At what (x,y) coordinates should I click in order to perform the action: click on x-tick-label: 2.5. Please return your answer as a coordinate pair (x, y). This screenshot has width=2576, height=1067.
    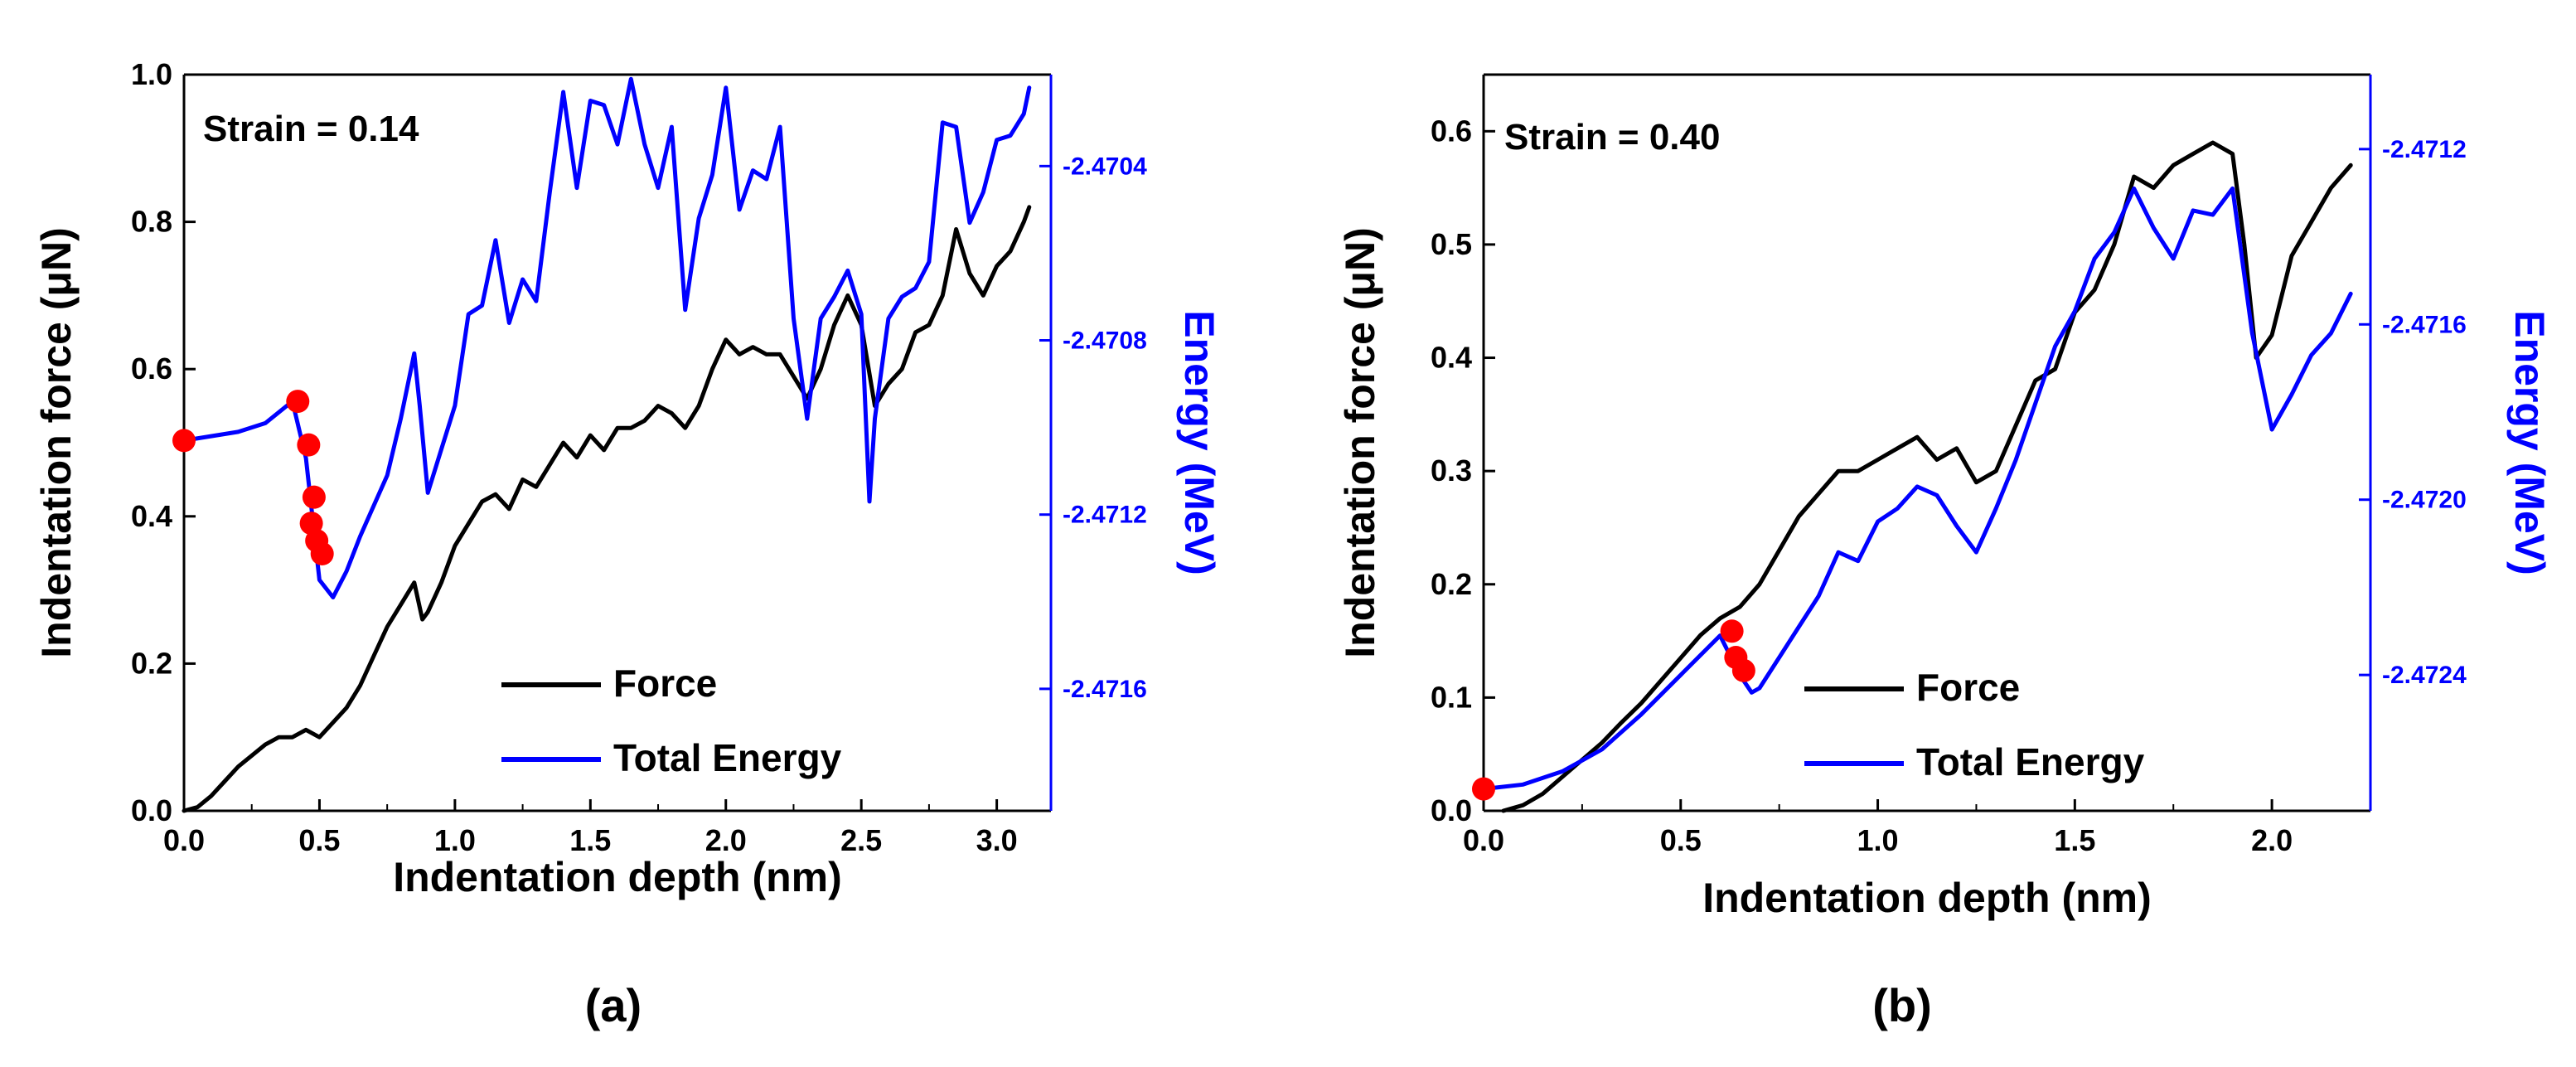
    Looking at the image, I should click on (861, 840).